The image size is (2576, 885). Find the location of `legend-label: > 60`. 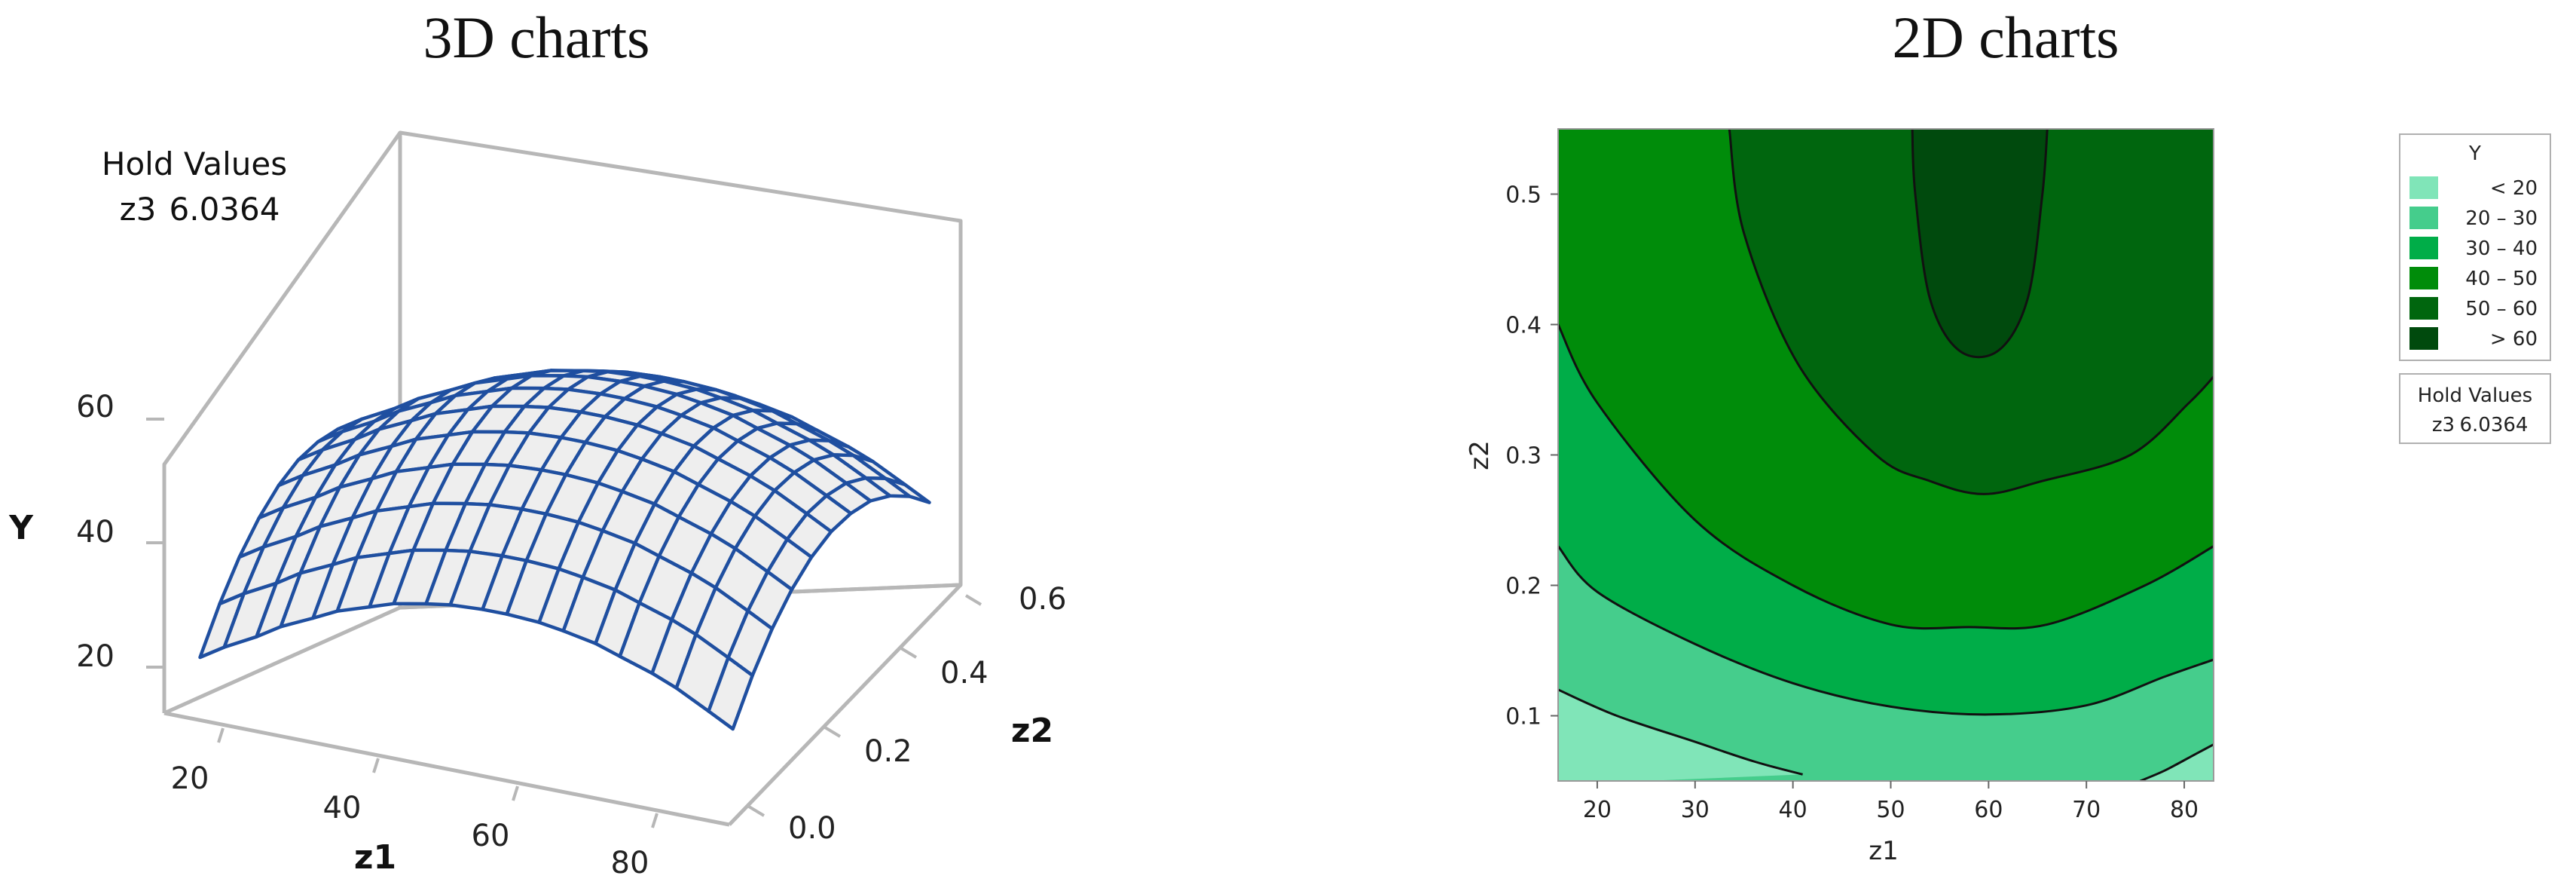

legend-label: > 60 is located at coordinates (2514, 339).